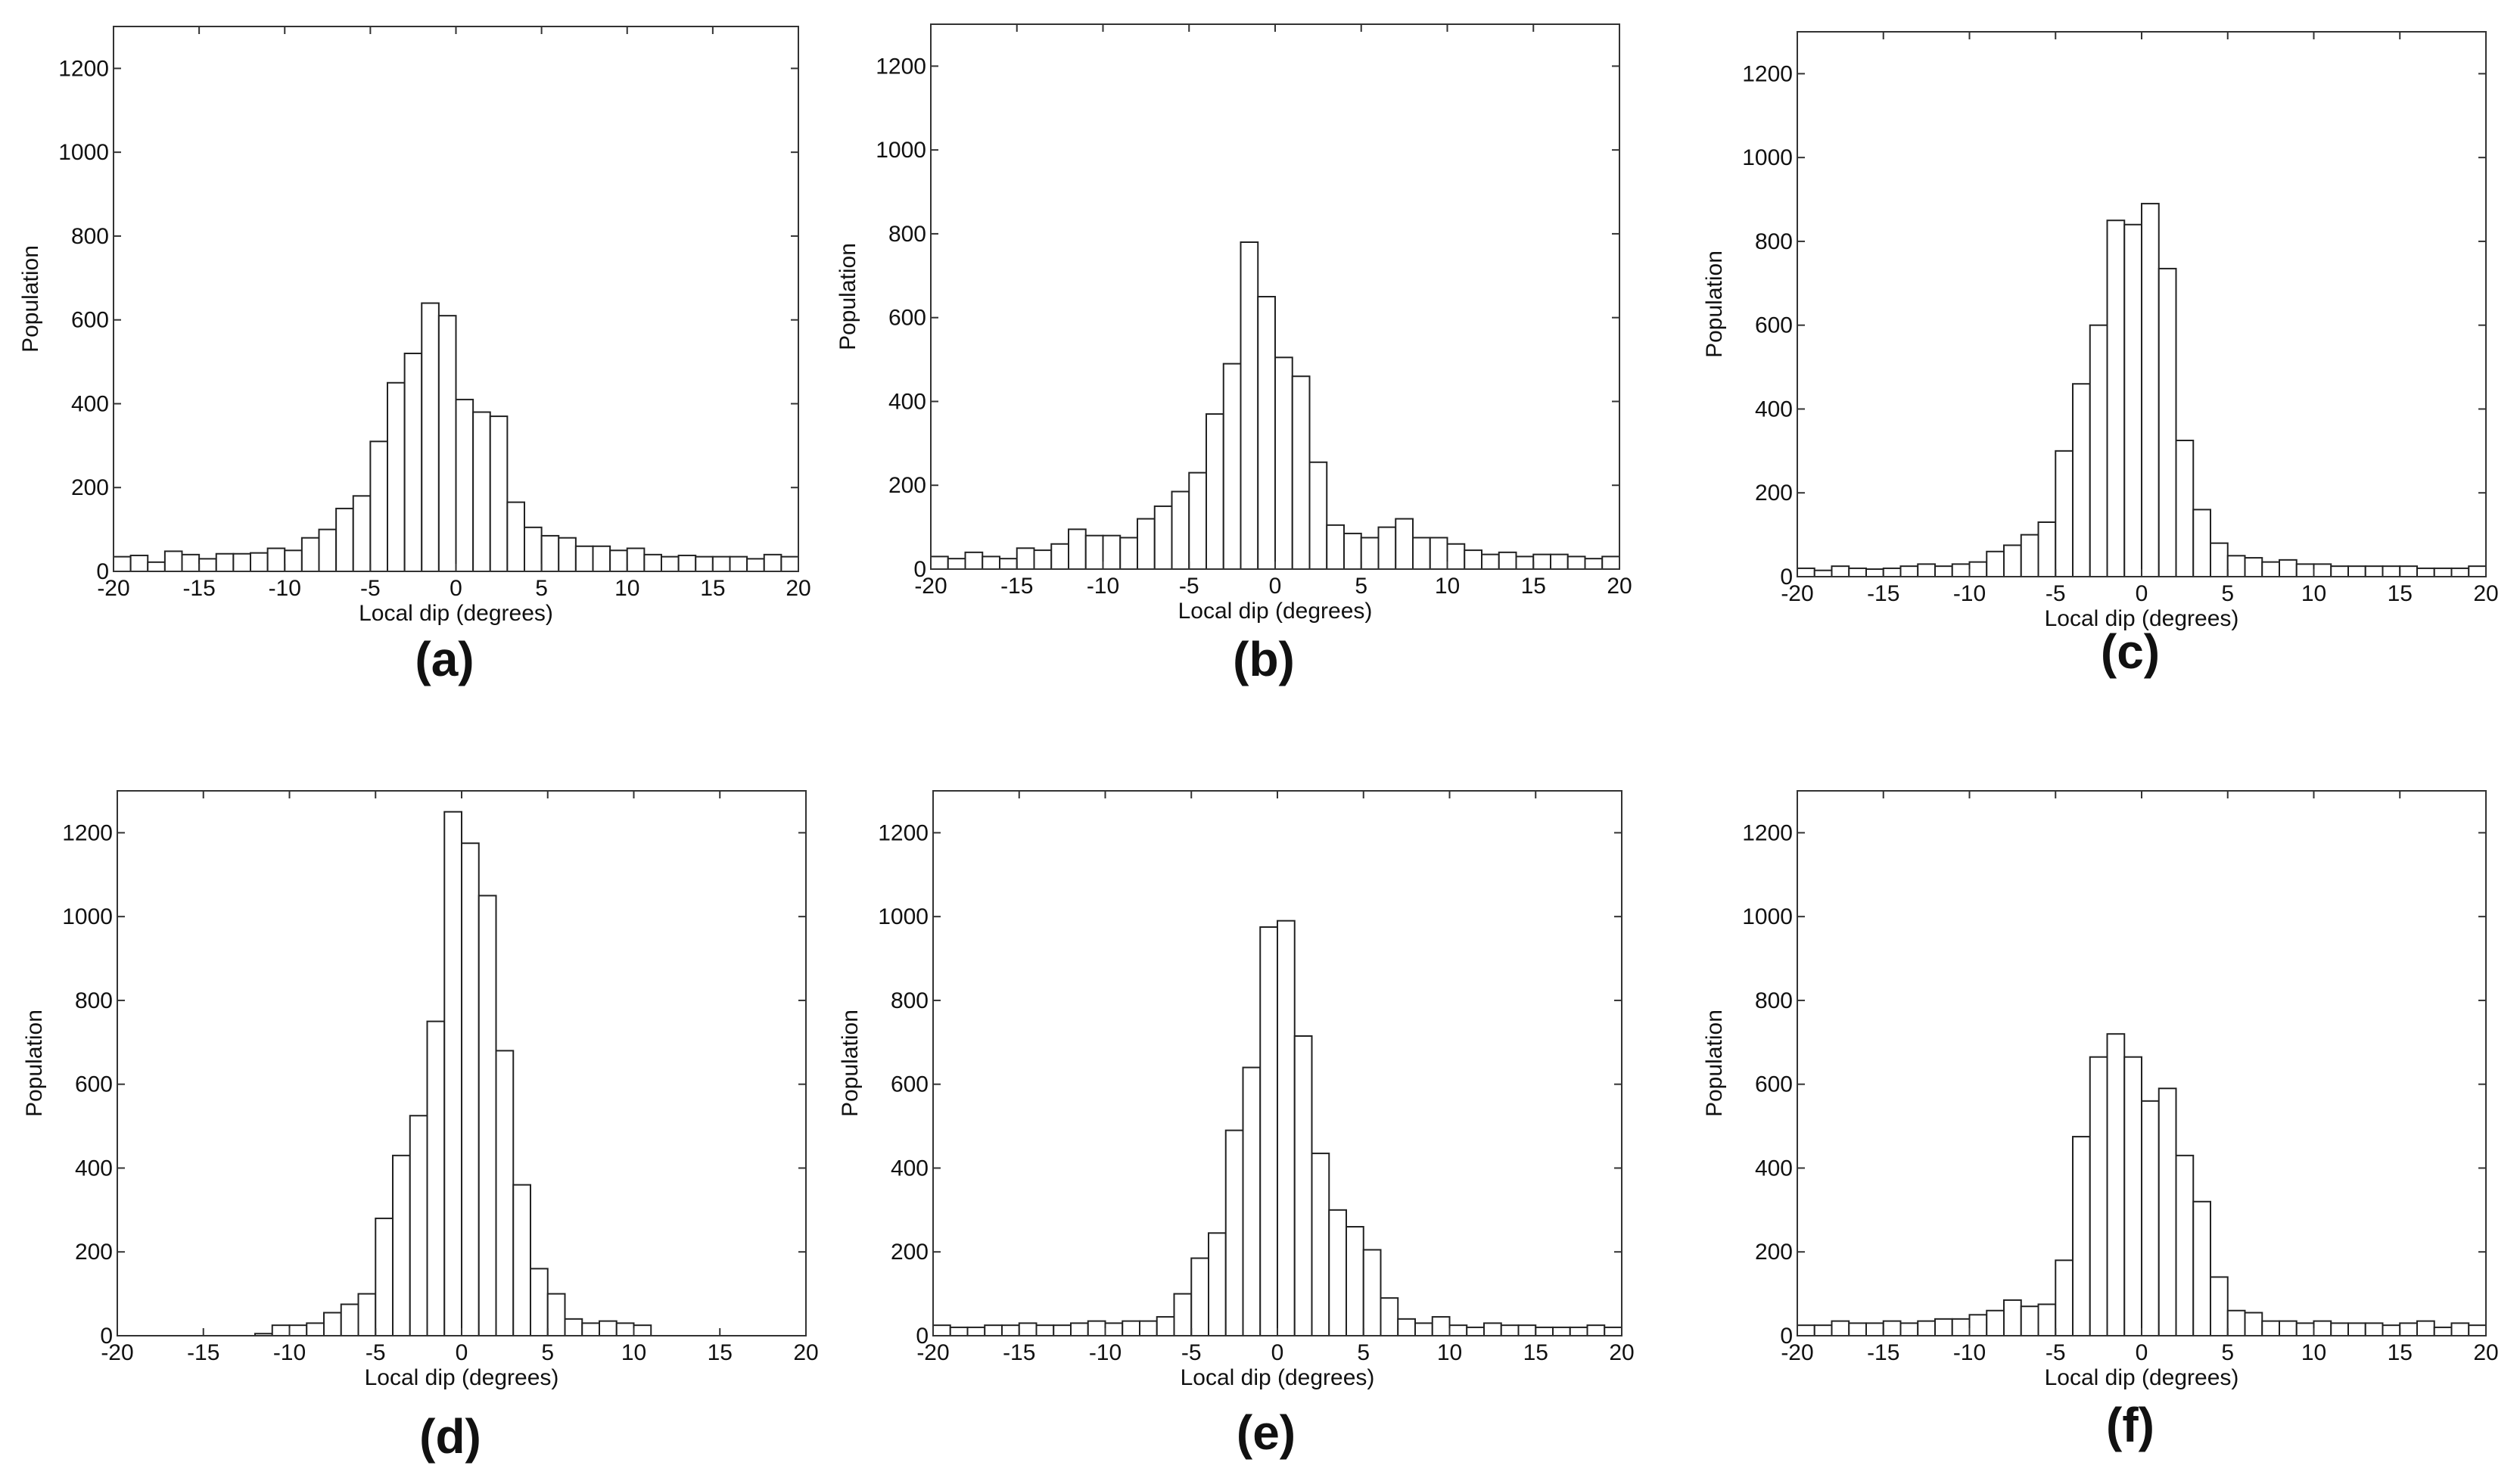 Image resolution: width=2520 pixels, height=1478 pixels. Describe the element at coordinates (94, 1252) in the screenshot. I see `y-tick-label: 200` at that location.